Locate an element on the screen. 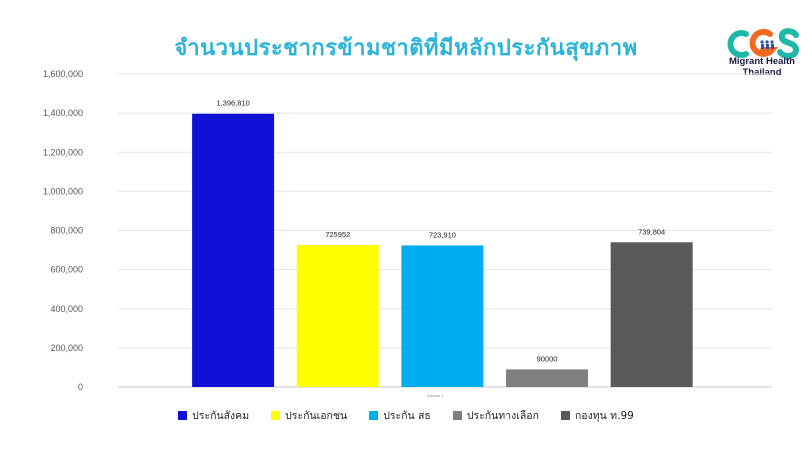  y-tick-label: 1,000,000 is located at coordinates (63, 191).